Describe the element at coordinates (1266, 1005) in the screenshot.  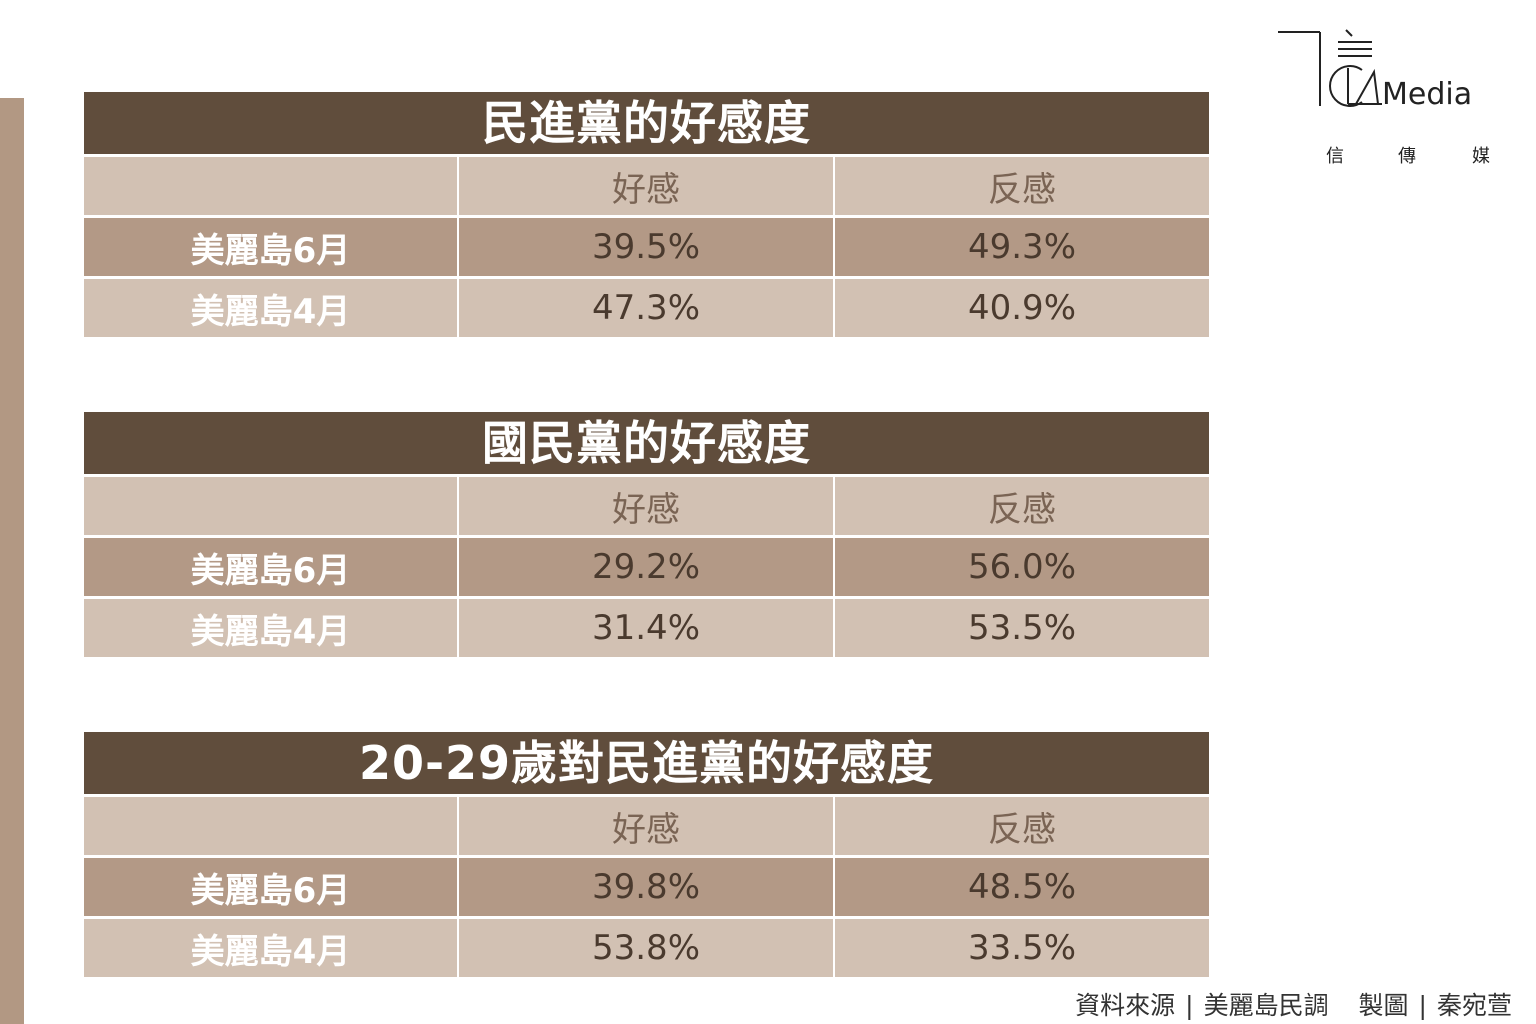
I see `source-value: 美麗島民調` at that location.